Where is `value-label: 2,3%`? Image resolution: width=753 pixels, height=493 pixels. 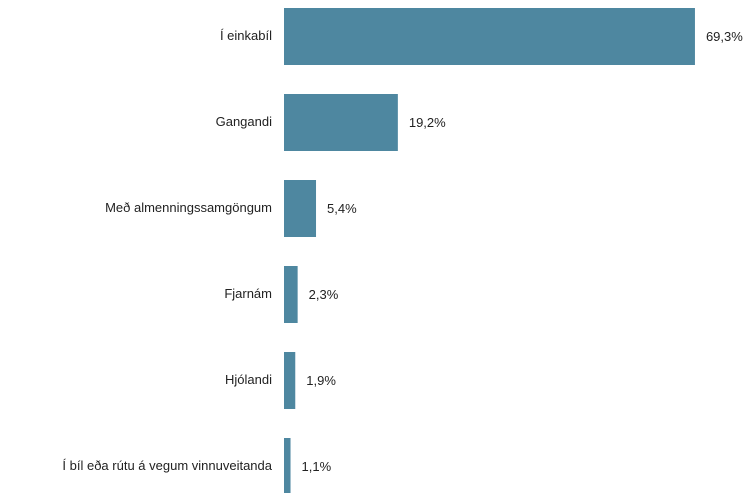
value-label: 2,3% is located at coordinates (324, 294).